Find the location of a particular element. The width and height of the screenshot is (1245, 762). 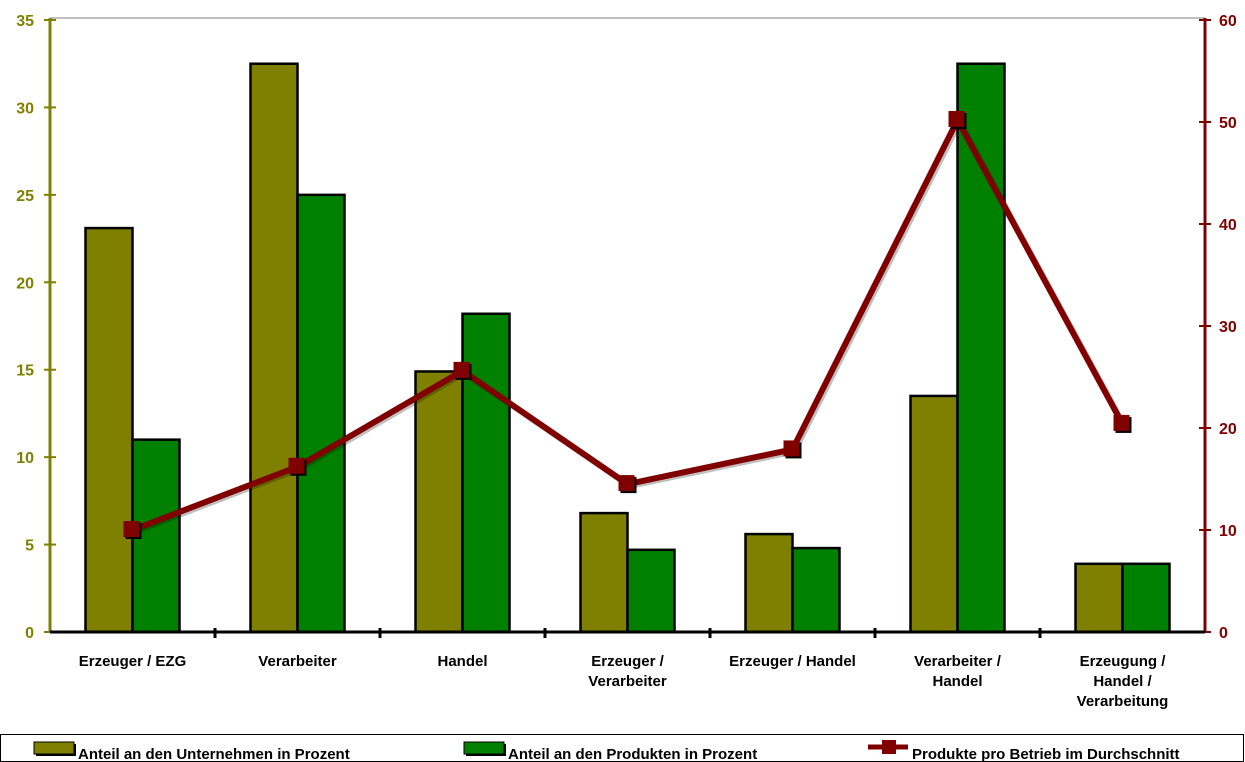

category-label-3-1: Handel is located at coordinates (462, 661).